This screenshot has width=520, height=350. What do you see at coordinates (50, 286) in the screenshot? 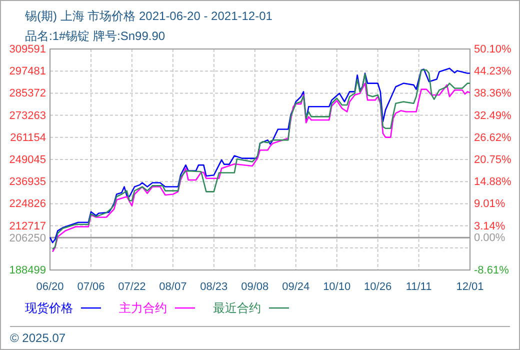
I see `x-tick-label: 06/20` at bounding box center [50, 286].